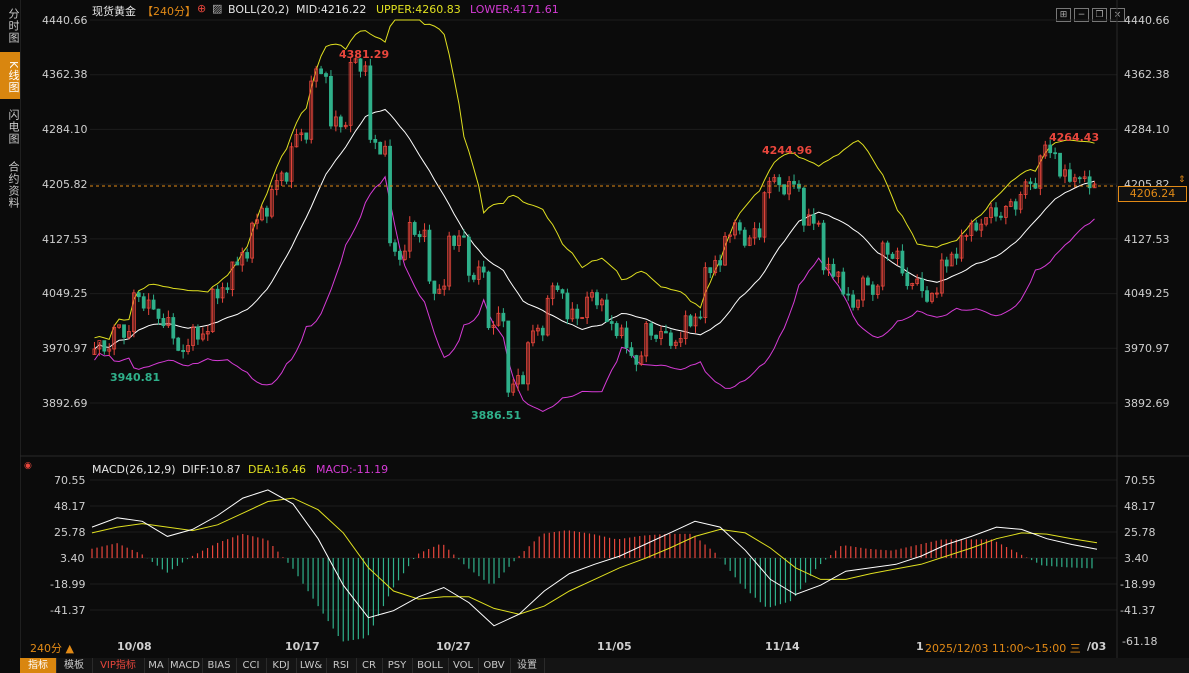  I want to click on cursor-time-label: 2025/12/03 11:00～15:00 三, so click(1003, 648).